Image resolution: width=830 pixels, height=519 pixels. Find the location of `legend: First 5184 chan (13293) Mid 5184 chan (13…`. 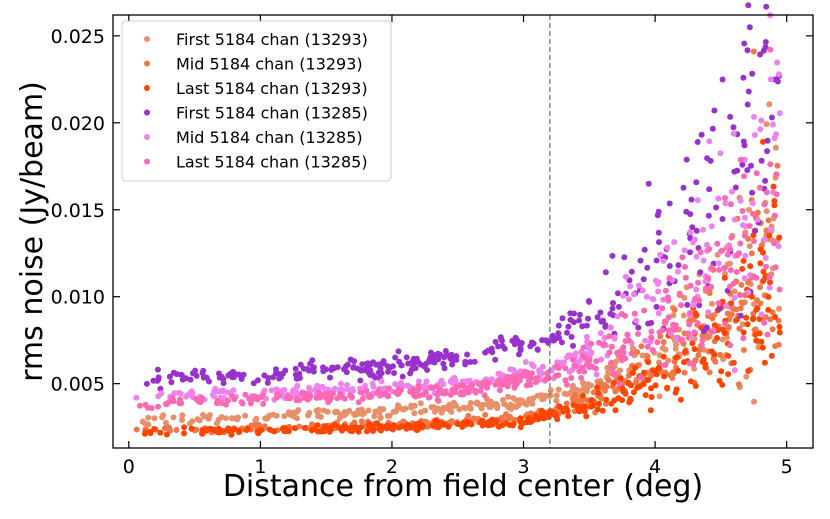

legend: First 5184 chan (13293) Mid 5184 chan (13… is located at coordinates (256, 101).